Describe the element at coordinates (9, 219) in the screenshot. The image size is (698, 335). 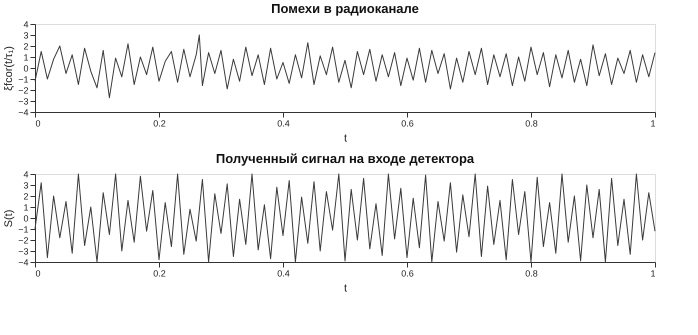
I see `y-axis-title: S(t)` at that location.